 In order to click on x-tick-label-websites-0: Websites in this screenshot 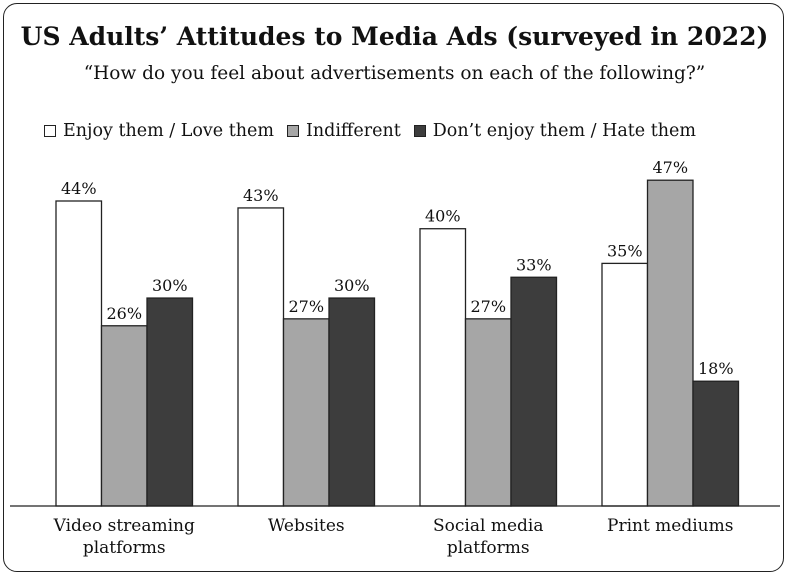, I will do `click(306, 526)`.